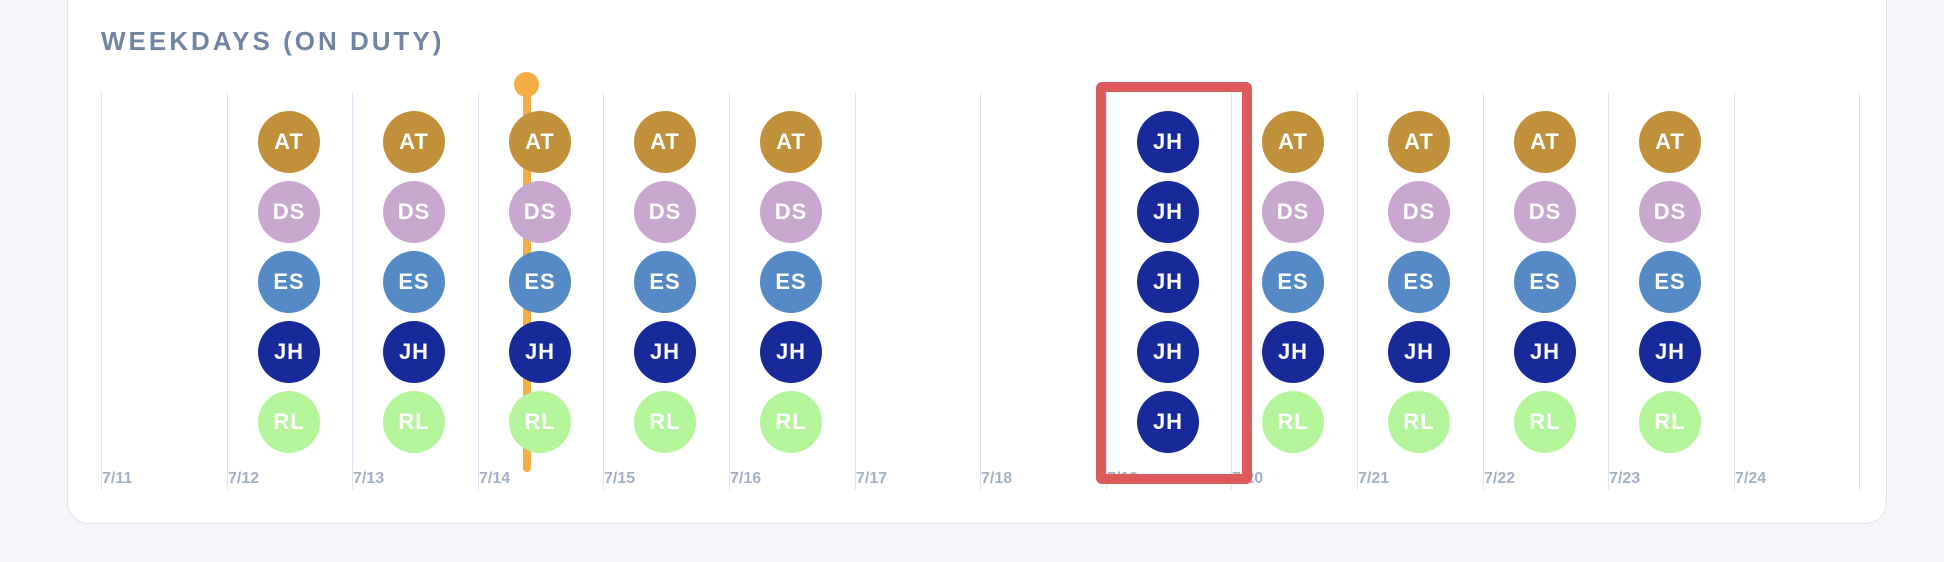 Image resolution: width=1944 pixels, height=562 pixels. I want to click on date-label: 7/12, so click(244, 478).